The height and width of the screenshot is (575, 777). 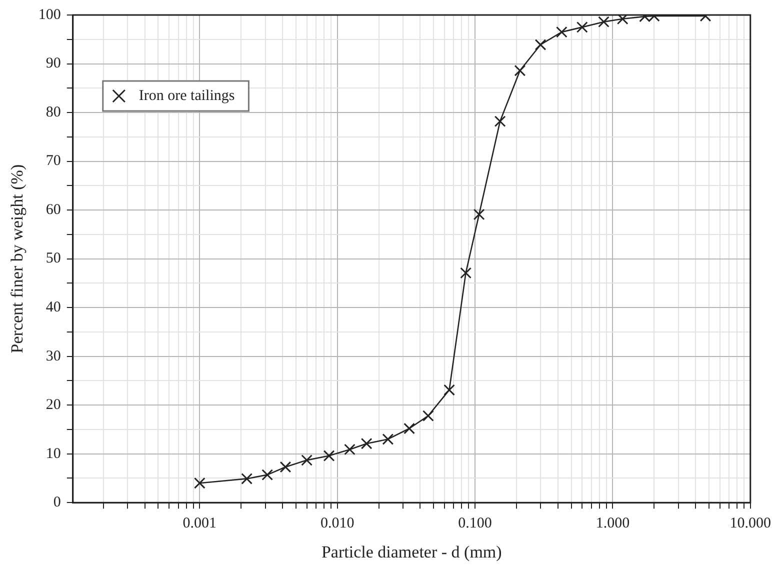 I want to click on legend-label: Iron ore tailings, so click(x=186, y=96).